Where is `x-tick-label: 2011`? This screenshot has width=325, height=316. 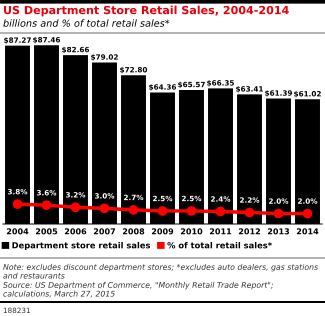 x-tick-label: 2011 is located at coordinates (221, 231).